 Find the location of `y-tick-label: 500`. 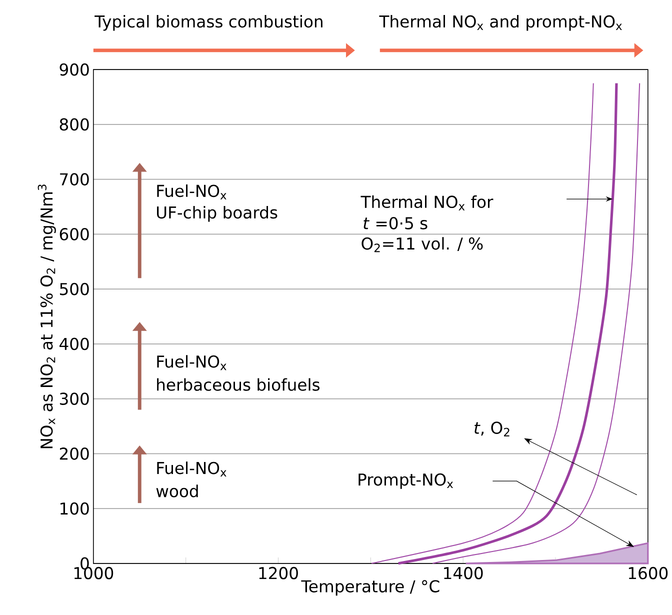

y-tick-label: 500 is located at coordinates (74, 289).